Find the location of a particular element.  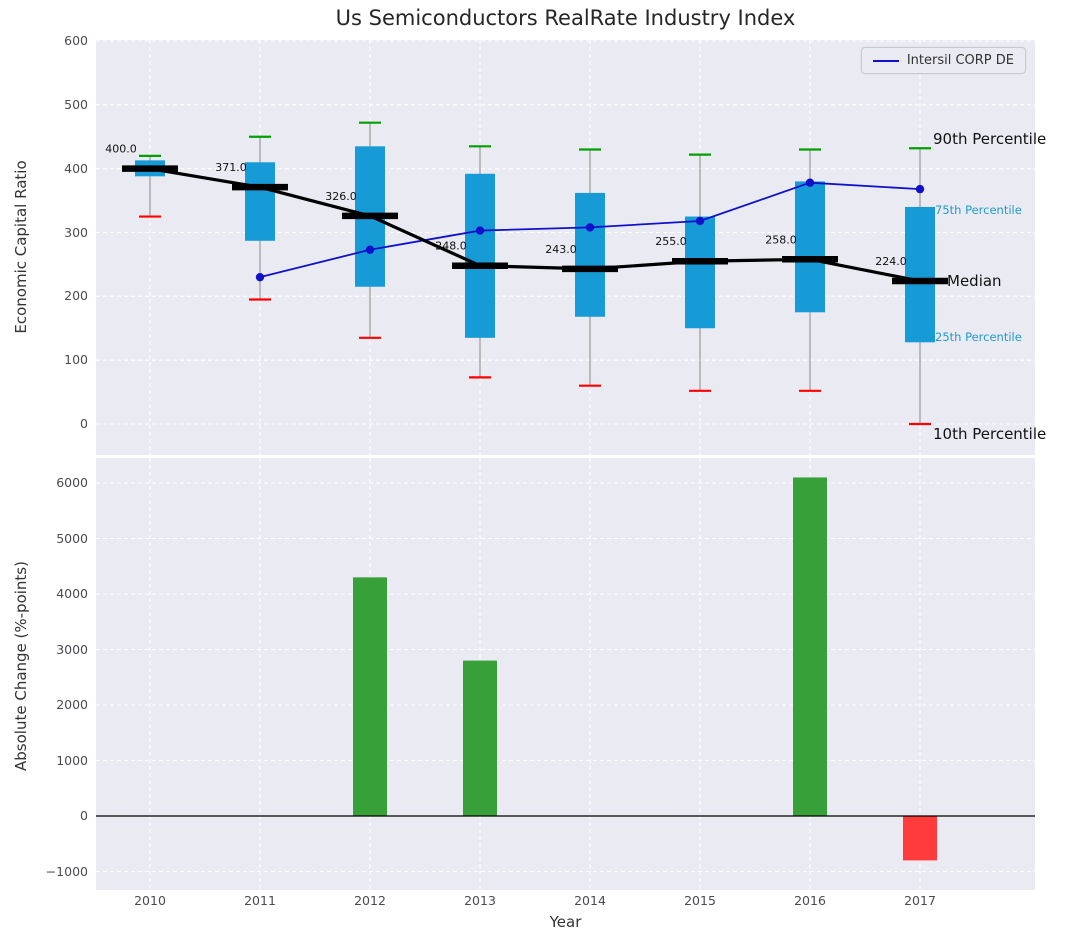

legend: Intersil CORP DE is located at coordinates (943, 60).